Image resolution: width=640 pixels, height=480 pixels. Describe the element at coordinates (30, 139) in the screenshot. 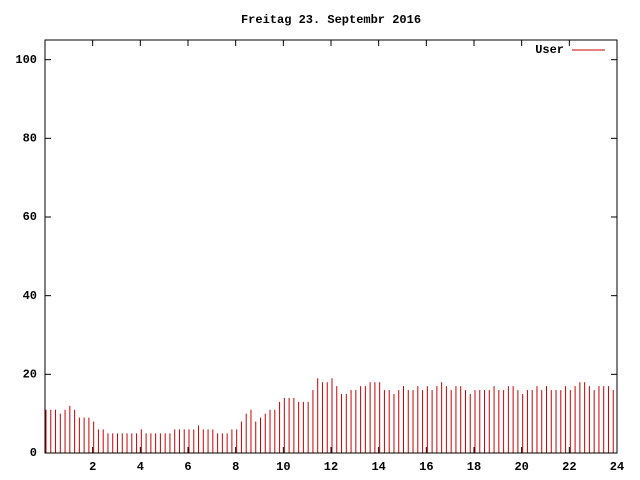

I see `y-tick-label: 80` at that location.